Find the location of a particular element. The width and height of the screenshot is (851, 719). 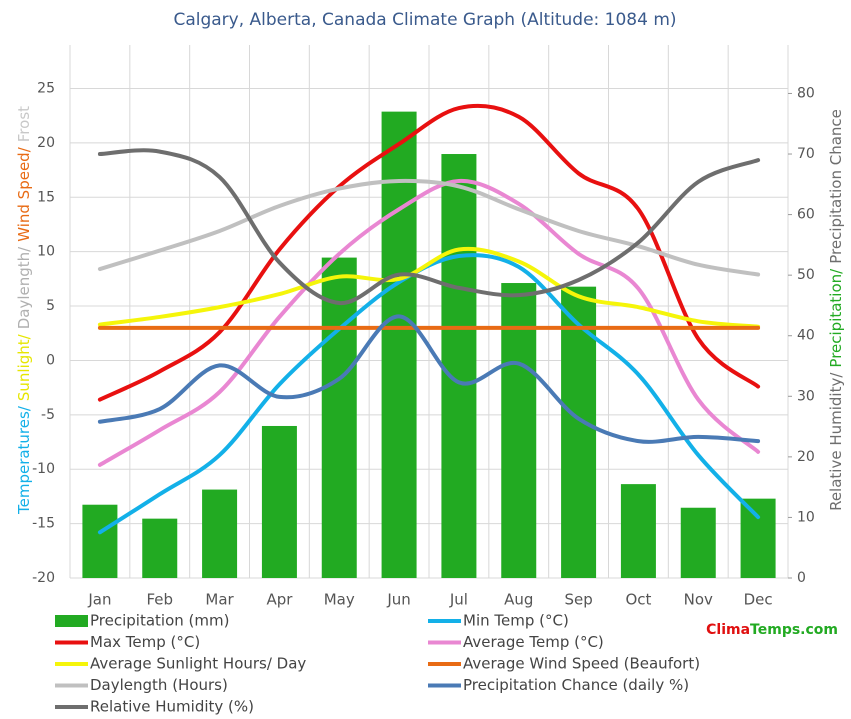

y2-axis-label-part: Precipitation/ is located at coordinates (836, 318).